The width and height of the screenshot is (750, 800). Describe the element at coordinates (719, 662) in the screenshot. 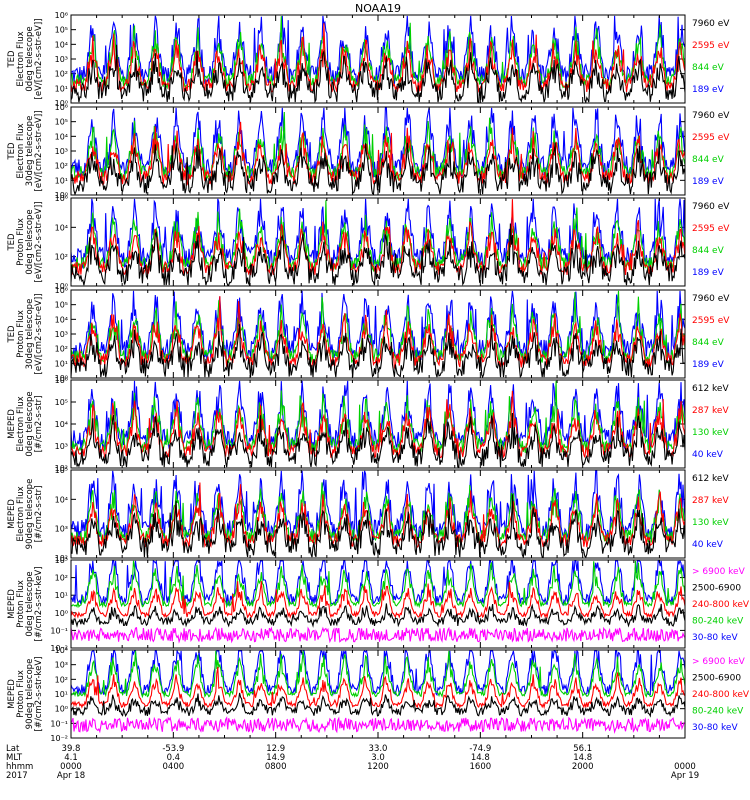

I see `legend-entry: > 6900 keV` at that location.